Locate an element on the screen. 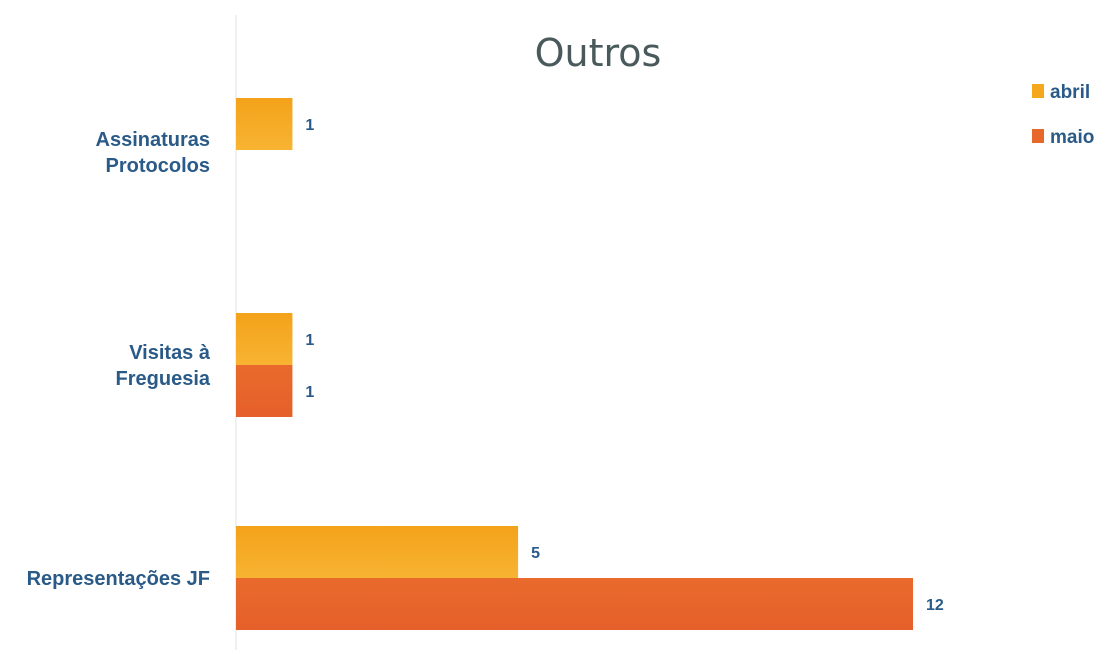  chart-title: Outros is located at coordinates (598, 53).